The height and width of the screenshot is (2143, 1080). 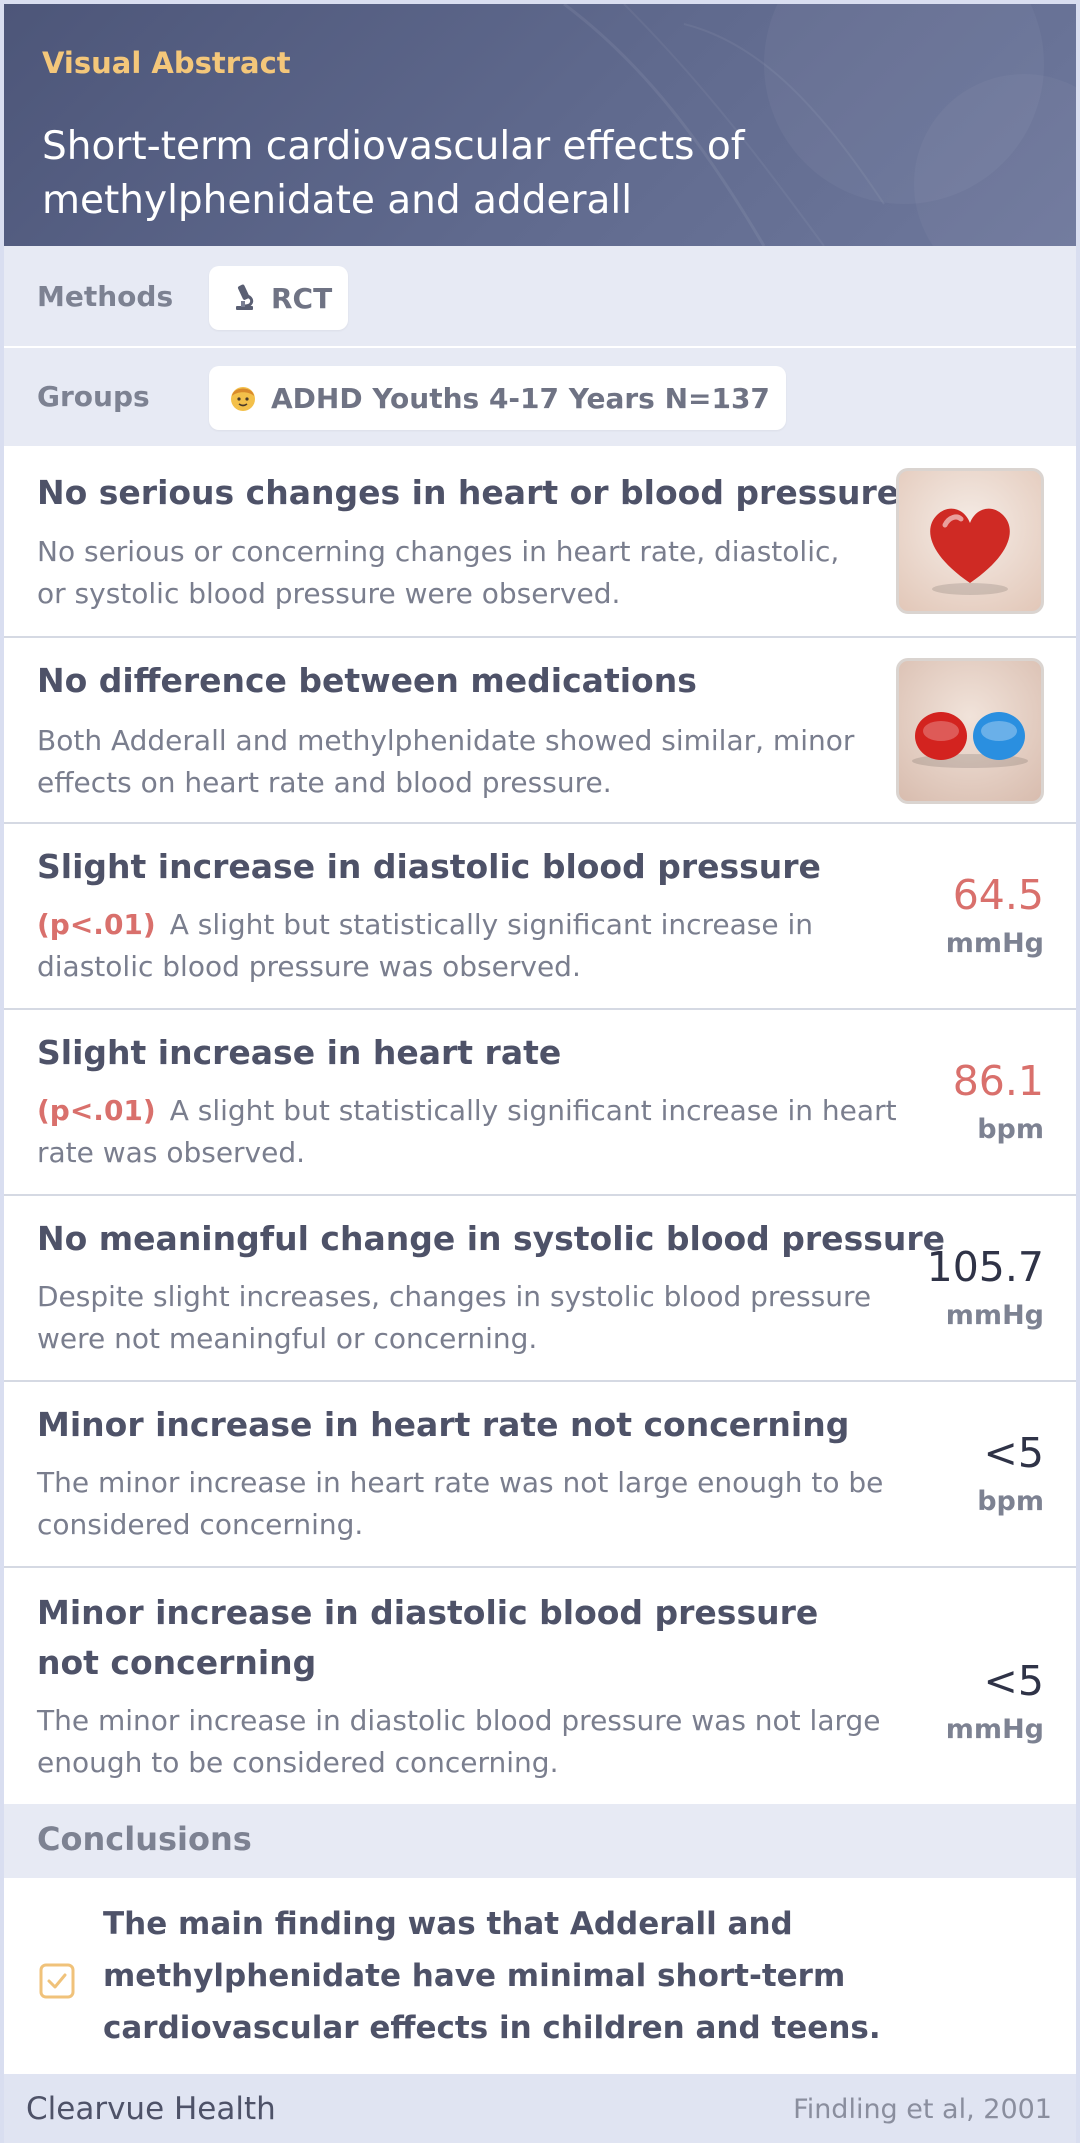 I want to click on footer: Clearvue Health Findling et al, 2001, so click(x=540, y=2108).